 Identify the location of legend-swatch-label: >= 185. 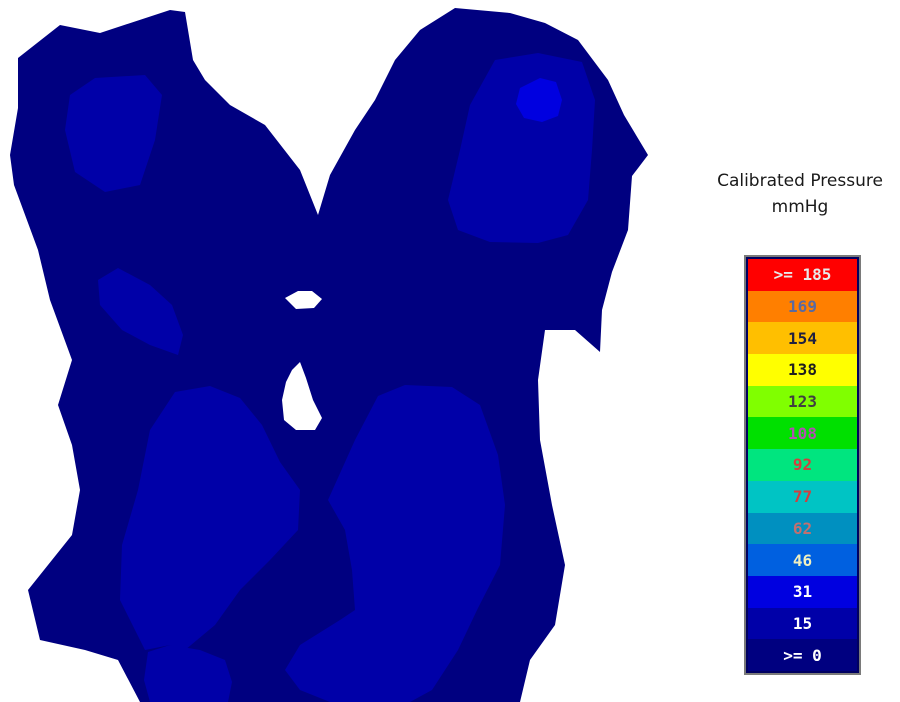
(802, 275).